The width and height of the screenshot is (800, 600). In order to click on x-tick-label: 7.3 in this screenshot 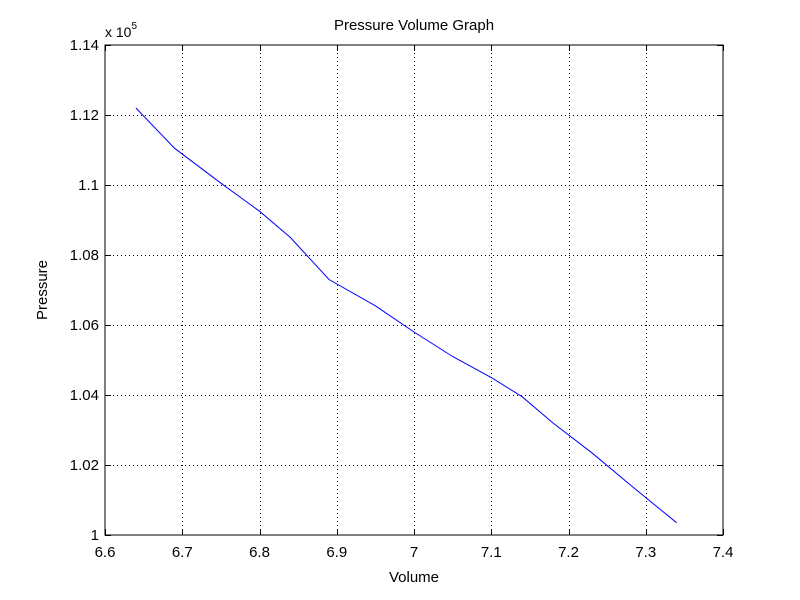, I will do `click(645, 552)`.